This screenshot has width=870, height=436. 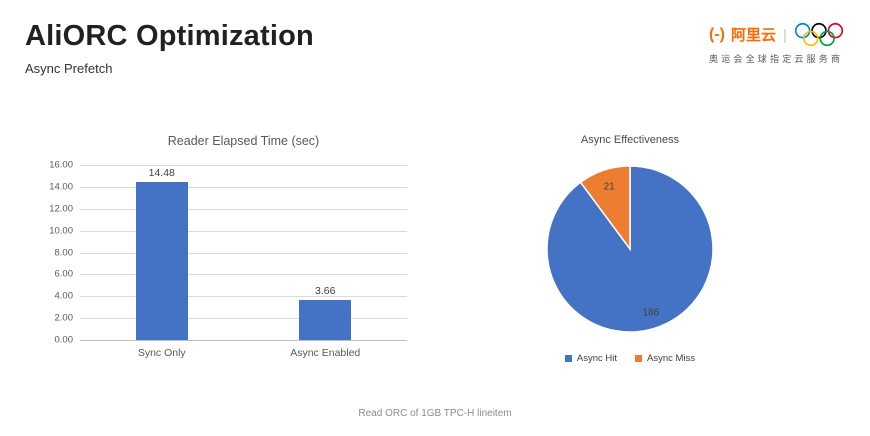 I want to click on y-axis-tick-label: 4.00, so click(x=64, y=296).